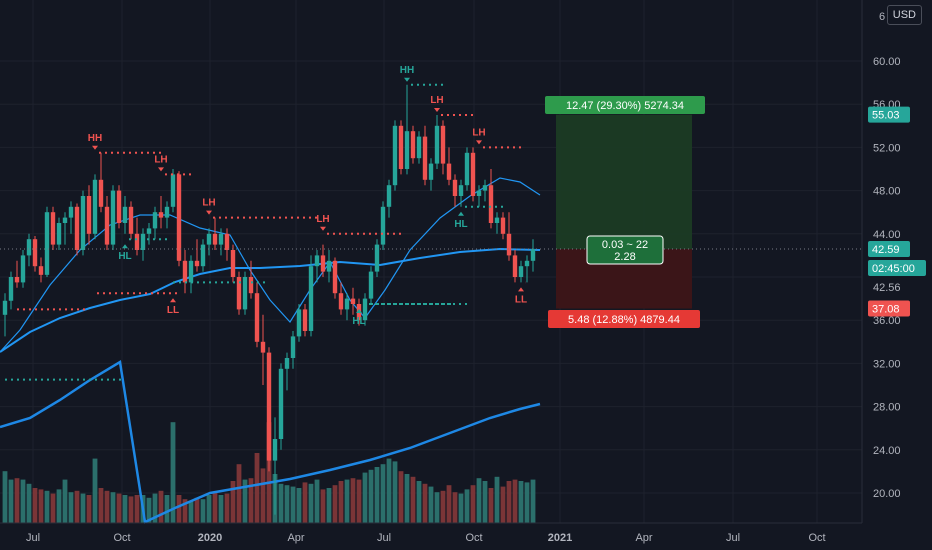 The height and width of the screenshot is (550, 932). I want to click on pivot-label: LH, so click(208, 203).